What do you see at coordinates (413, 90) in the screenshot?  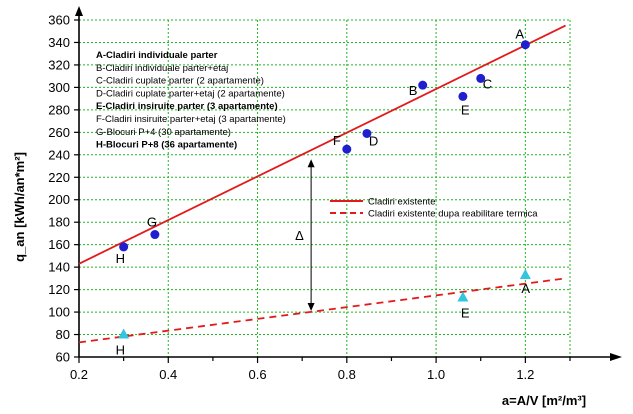 I see `point-label-existing-B: B` at bounding box center [413, 90].